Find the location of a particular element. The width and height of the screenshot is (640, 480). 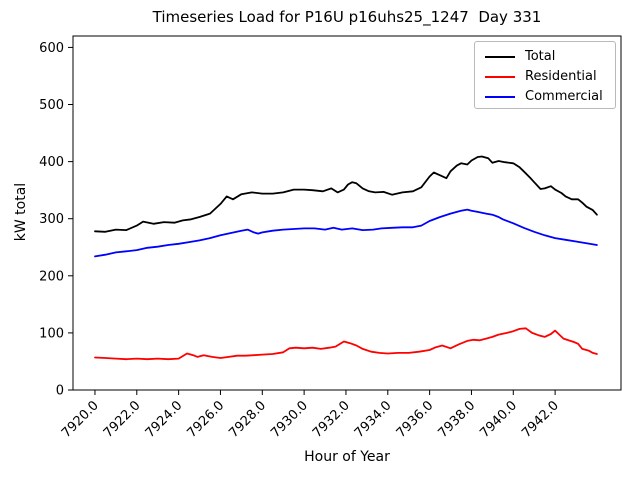

y-tick-label: 0 is located at coordinates (60, 391).